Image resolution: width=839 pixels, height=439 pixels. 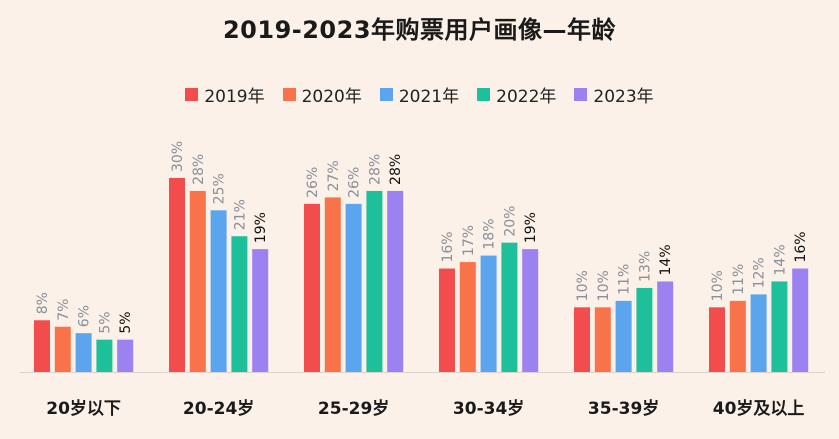 I want to click on data-label: 18%, so click(x=490, y=233).